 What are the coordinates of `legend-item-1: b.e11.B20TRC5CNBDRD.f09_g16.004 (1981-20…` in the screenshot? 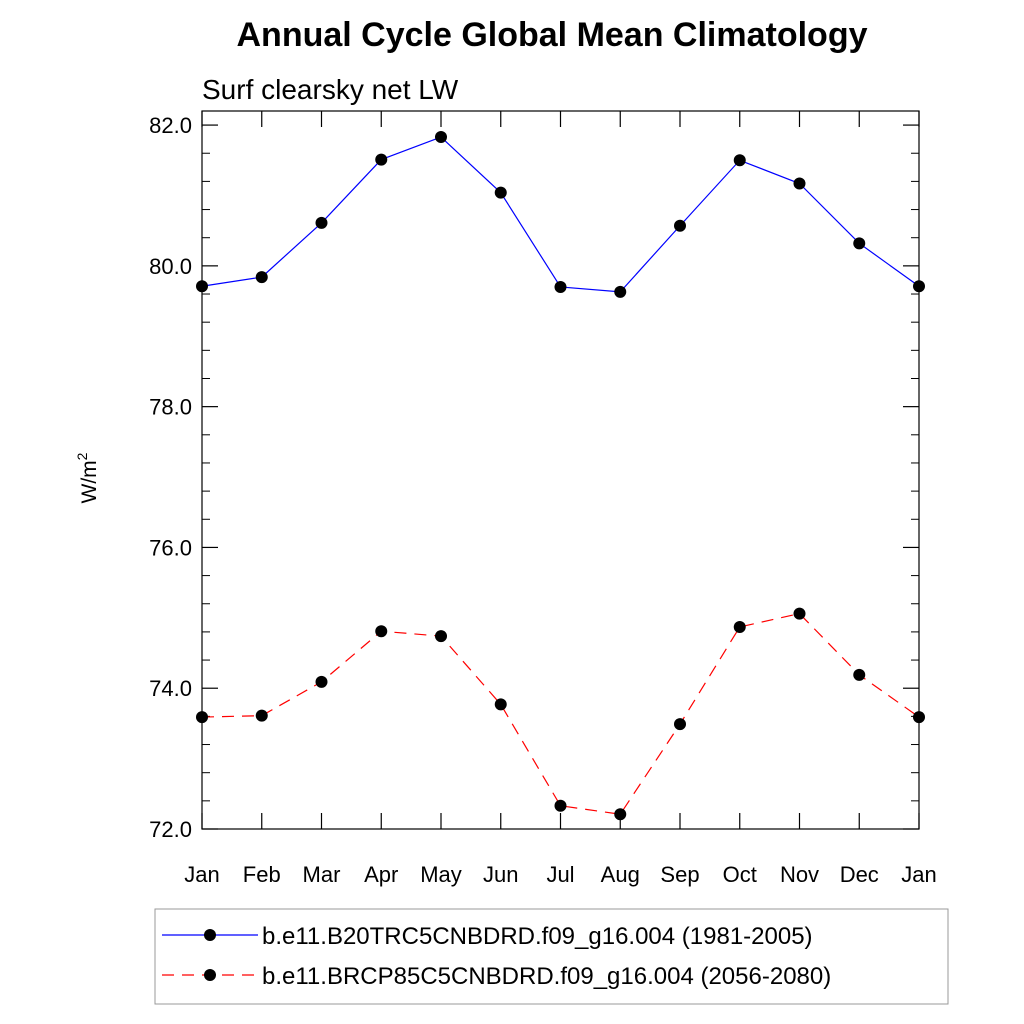 It's located at (487, 936).